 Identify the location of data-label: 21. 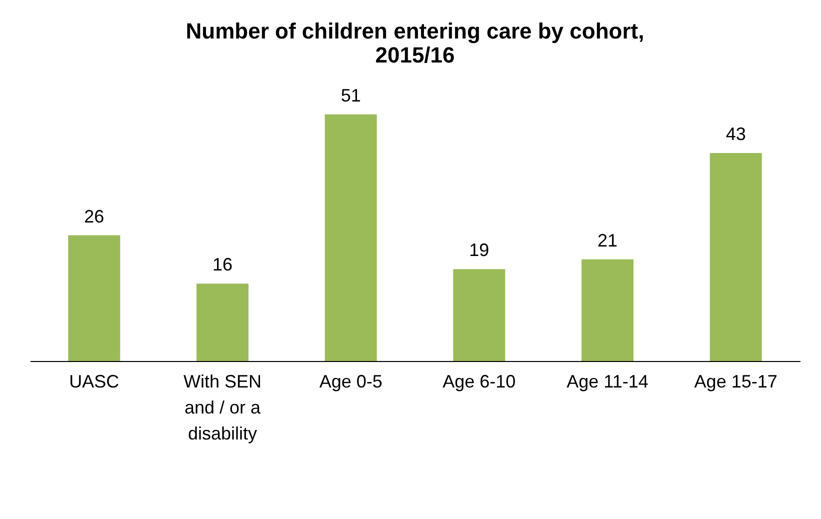
(607, 240).